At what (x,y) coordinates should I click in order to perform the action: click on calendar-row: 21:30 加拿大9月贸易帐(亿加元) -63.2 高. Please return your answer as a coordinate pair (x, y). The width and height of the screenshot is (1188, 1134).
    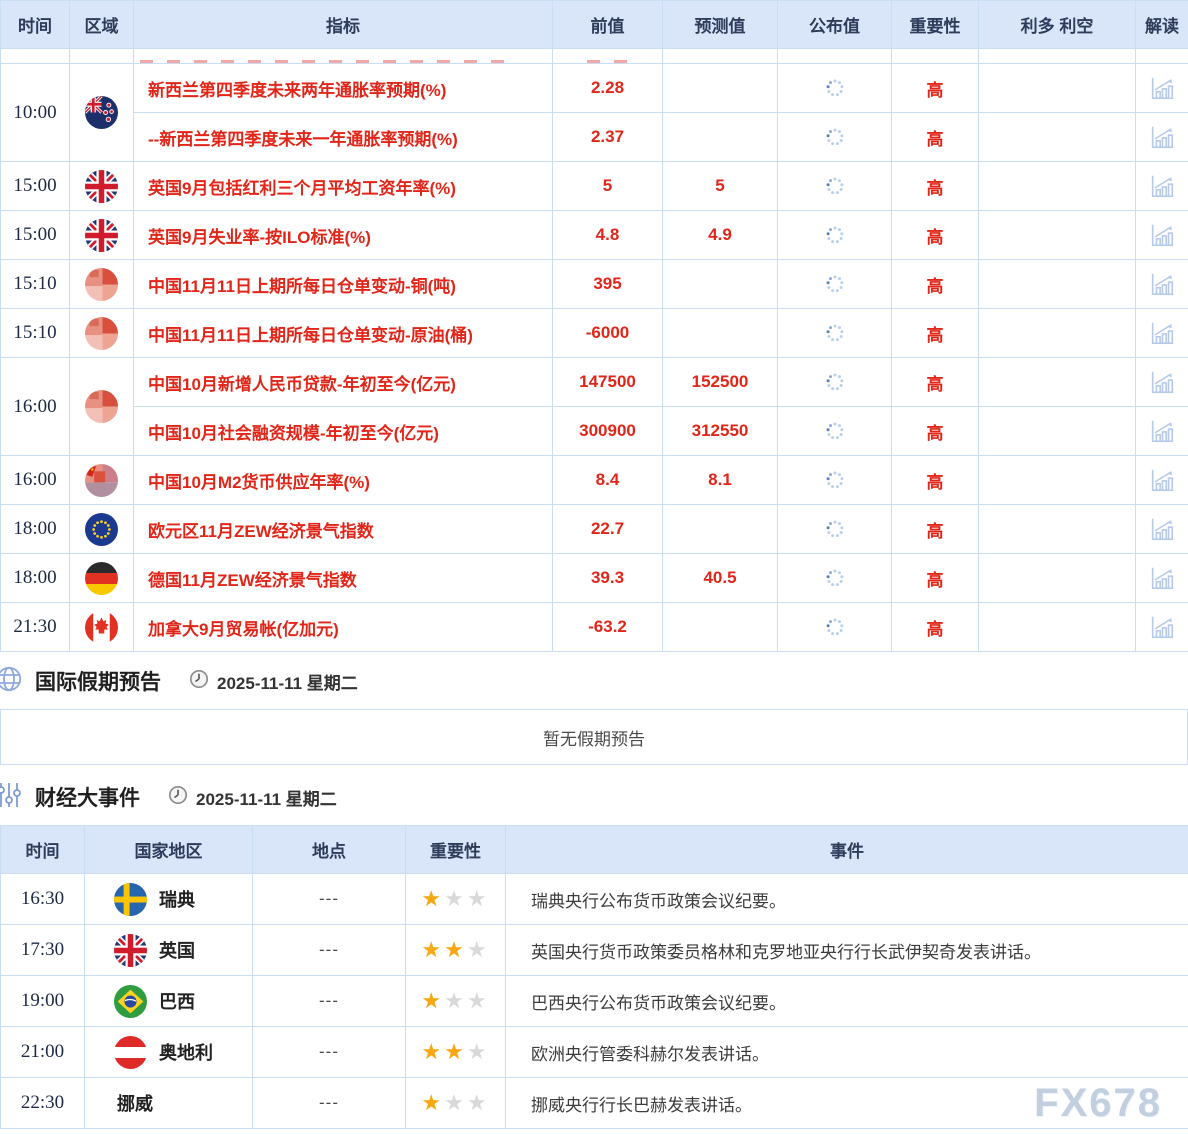
    Looking at the image, I should click on (594, 627).